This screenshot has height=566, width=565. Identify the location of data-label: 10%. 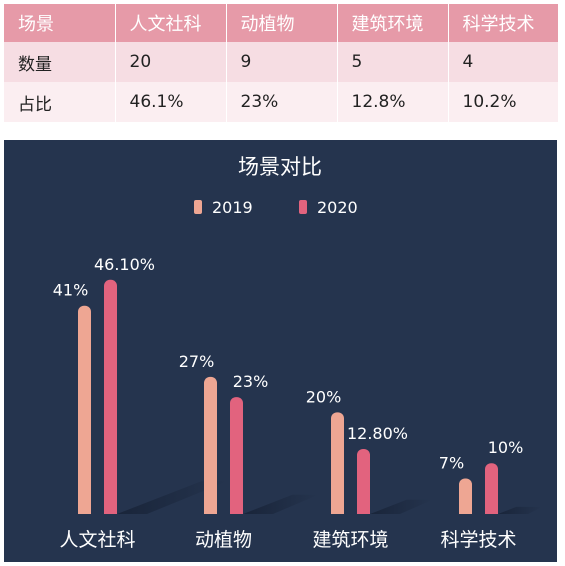
(506, 447).